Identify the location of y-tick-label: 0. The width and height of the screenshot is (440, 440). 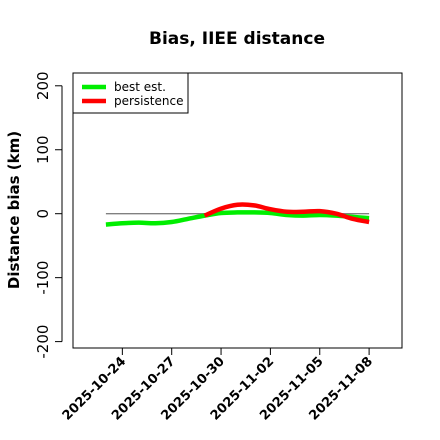
(43, 214).